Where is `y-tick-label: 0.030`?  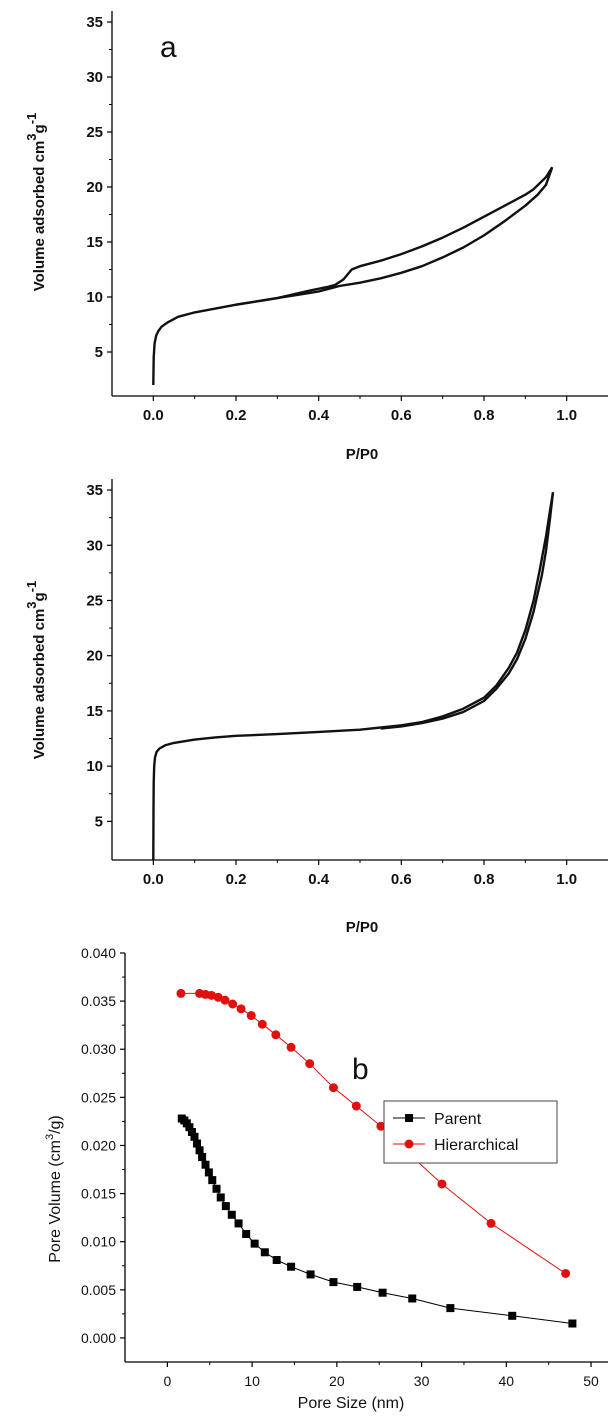 y-tick-label: 0.030 is located at coordinates (98, 1049).